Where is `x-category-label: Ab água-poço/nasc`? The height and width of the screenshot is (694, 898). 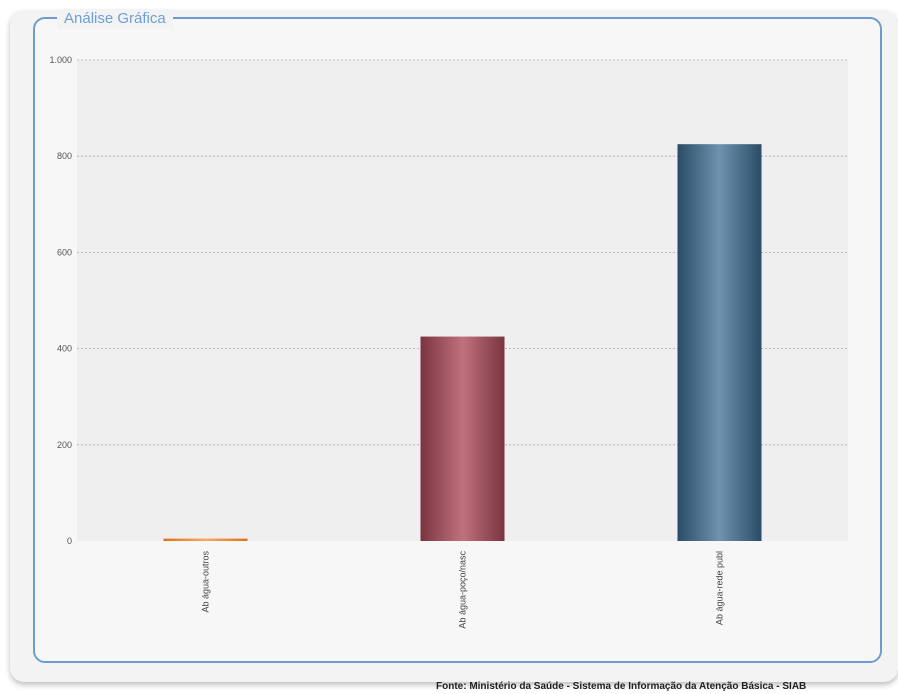
x-category-label: Ab água-poço/nasc is located at coordinates (463, 590).